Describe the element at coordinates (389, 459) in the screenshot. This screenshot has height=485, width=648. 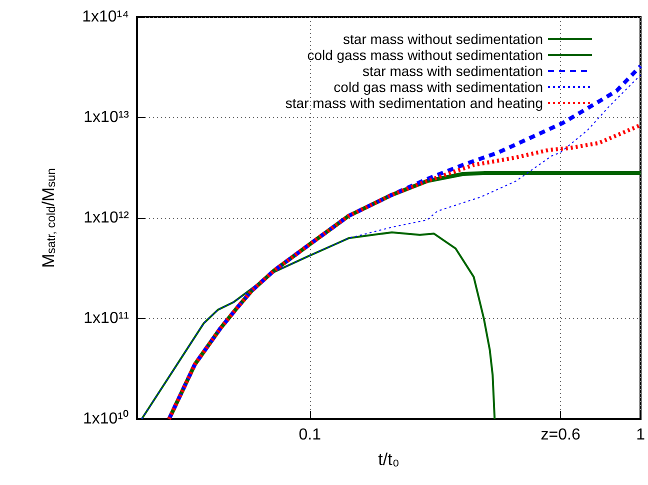
I see `x-axis-title: t/t₀` at that location.